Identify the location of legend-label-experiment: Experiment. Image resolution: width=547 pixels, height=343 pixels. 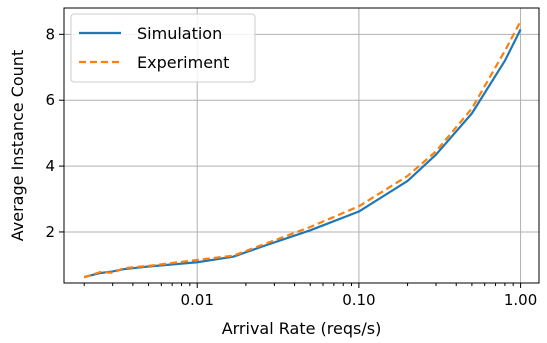
(183, 62).